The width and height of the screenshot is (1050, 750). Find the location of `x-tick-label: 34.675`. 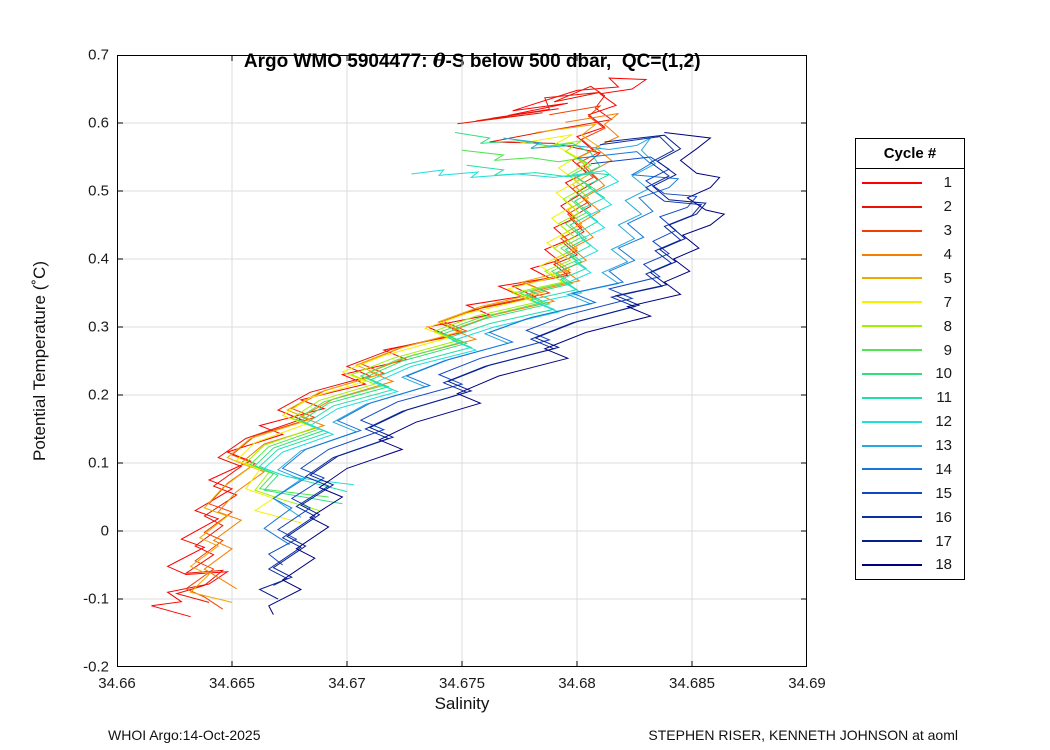

x-tick-label: 34.675 is located at coordinates (462, 683).